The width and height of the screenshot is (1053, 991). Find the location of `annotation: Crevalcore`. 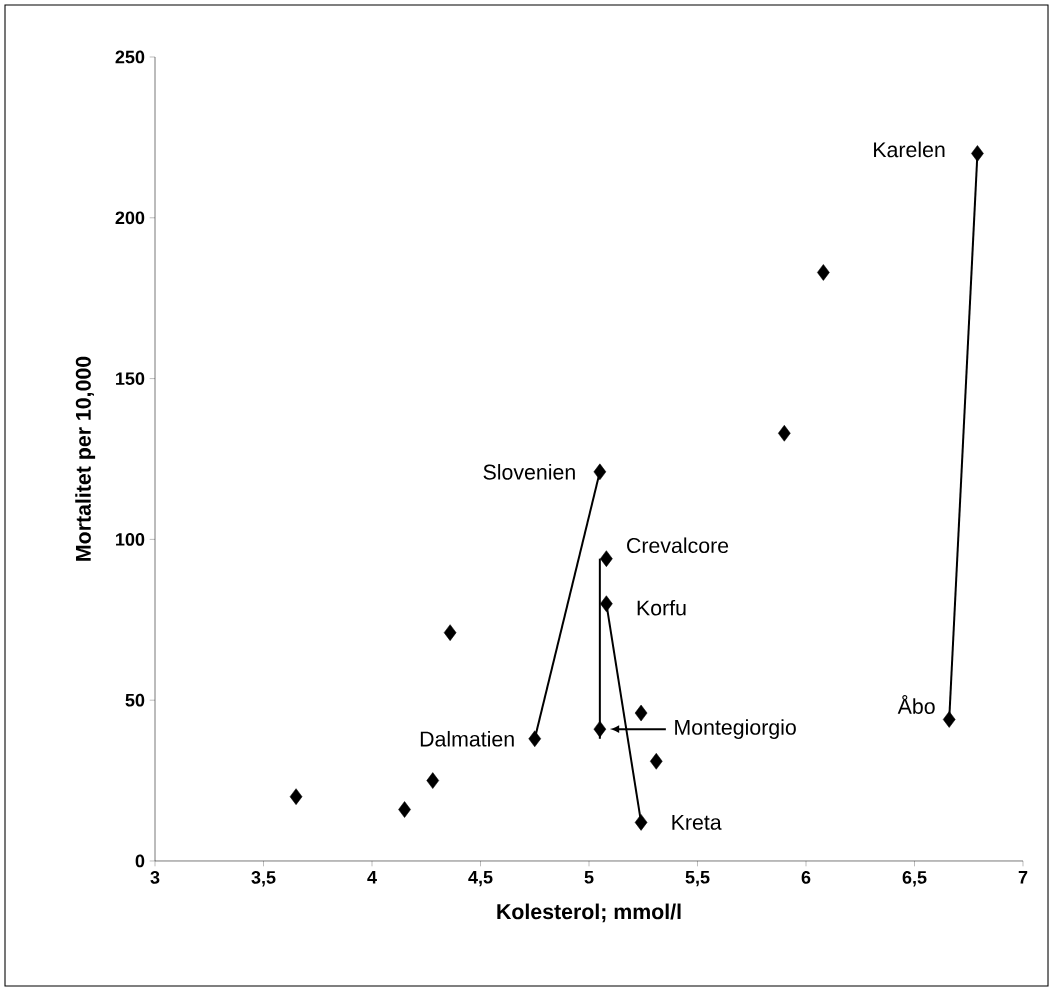

annotation: Crevalcore is located at coordinates (678, 545).